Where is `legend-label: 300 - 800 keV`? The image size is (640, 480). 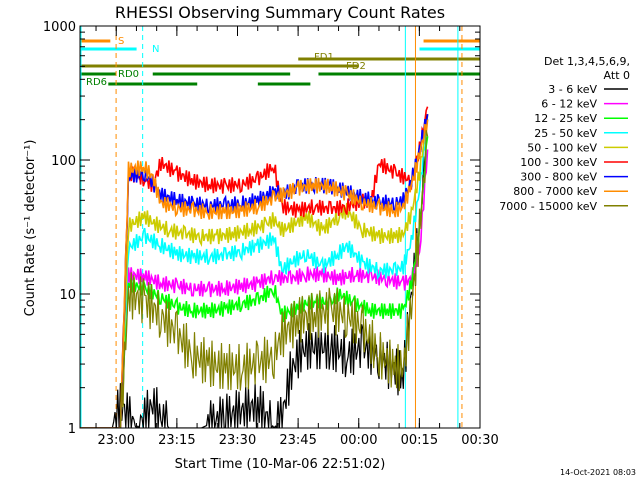 legend-label: 300 - 800 keV is located at coordinates (558, 177).